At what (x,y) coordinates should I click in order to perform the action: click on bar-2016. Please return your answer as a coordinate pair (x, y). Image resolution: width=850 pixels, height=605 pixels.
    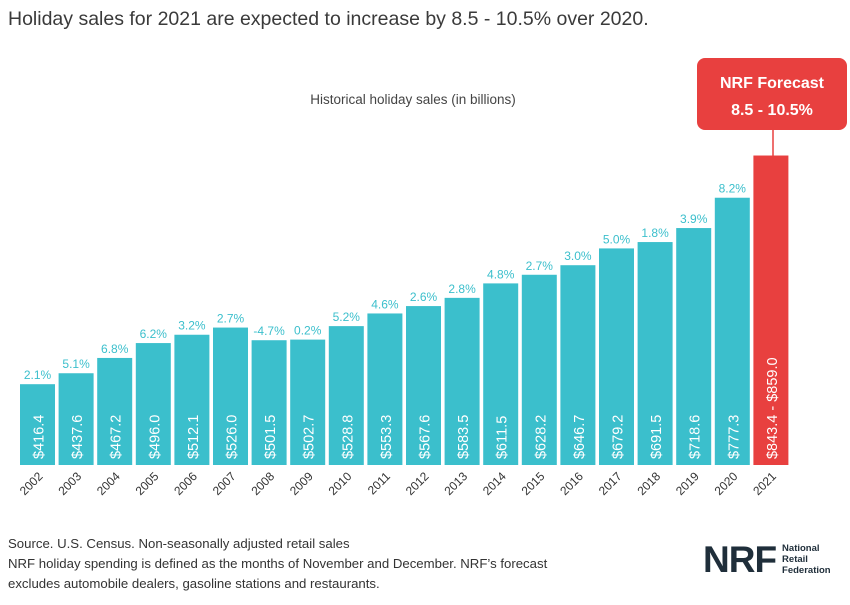
    Looking at the image, I should click on (578, 365).